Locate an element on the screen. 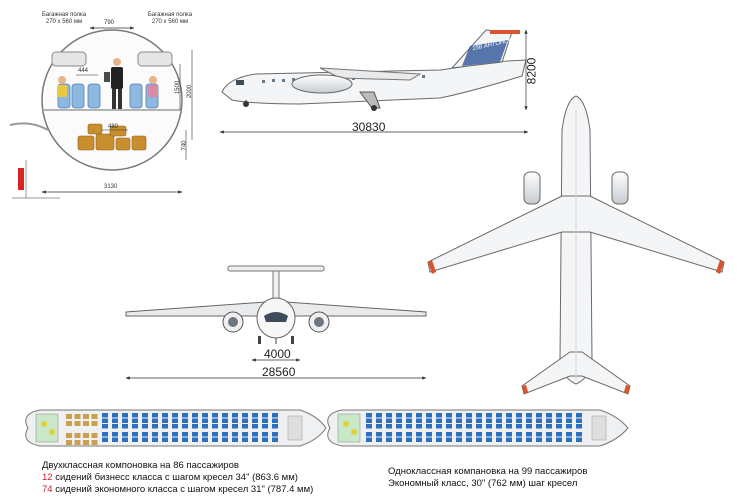 The width and height of the screenshot is (744, 501). side-fuselage is located at coordinates (374, 82).